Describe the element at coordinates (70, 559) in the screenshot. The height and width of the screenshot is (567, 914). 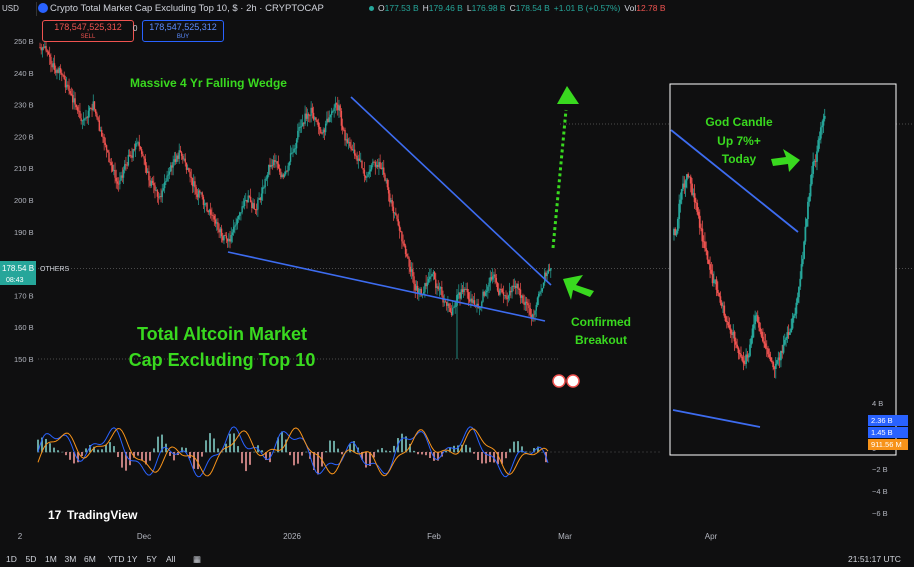
I see `timeframe-3m: 3M` at that location.